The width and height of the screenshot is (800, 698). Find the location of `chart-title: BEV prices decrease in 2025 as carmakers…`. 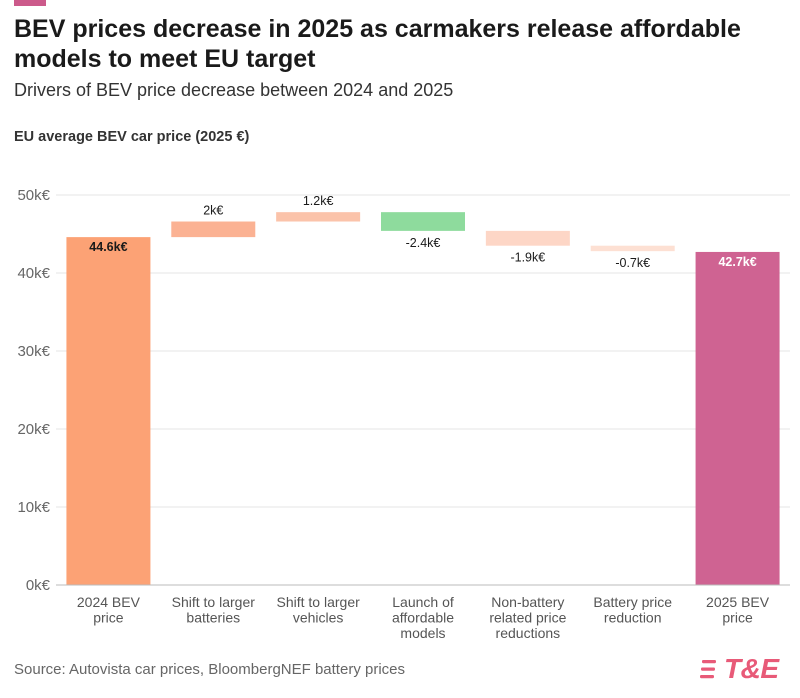

chart-title: BEV prices decrease in 2025 as carmakers… is located at coordinates (377, 44).